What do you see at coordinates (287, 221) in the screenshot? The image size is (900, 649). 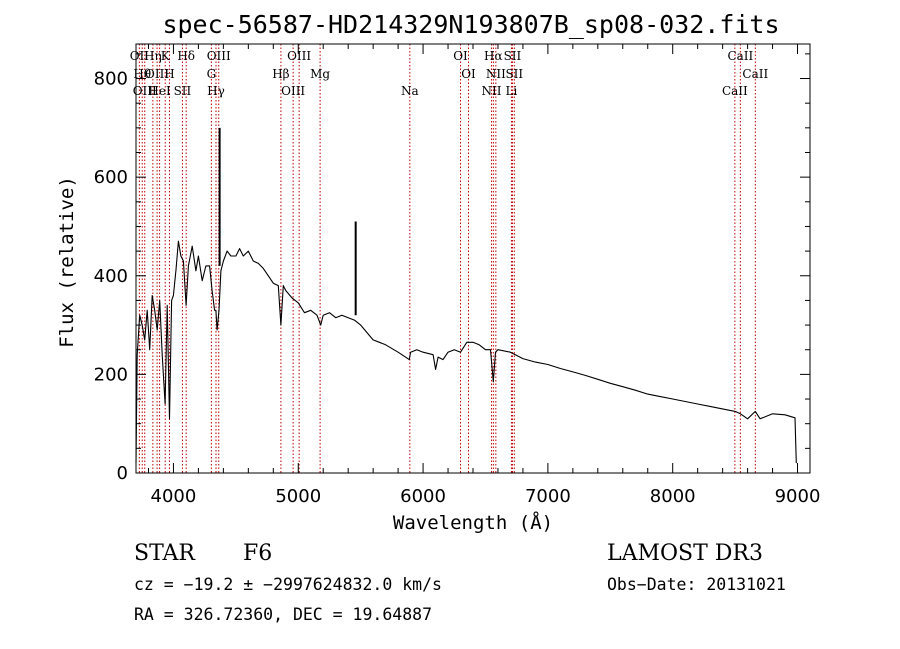 I see `emission-spikes` at bounding box center [287, 221].